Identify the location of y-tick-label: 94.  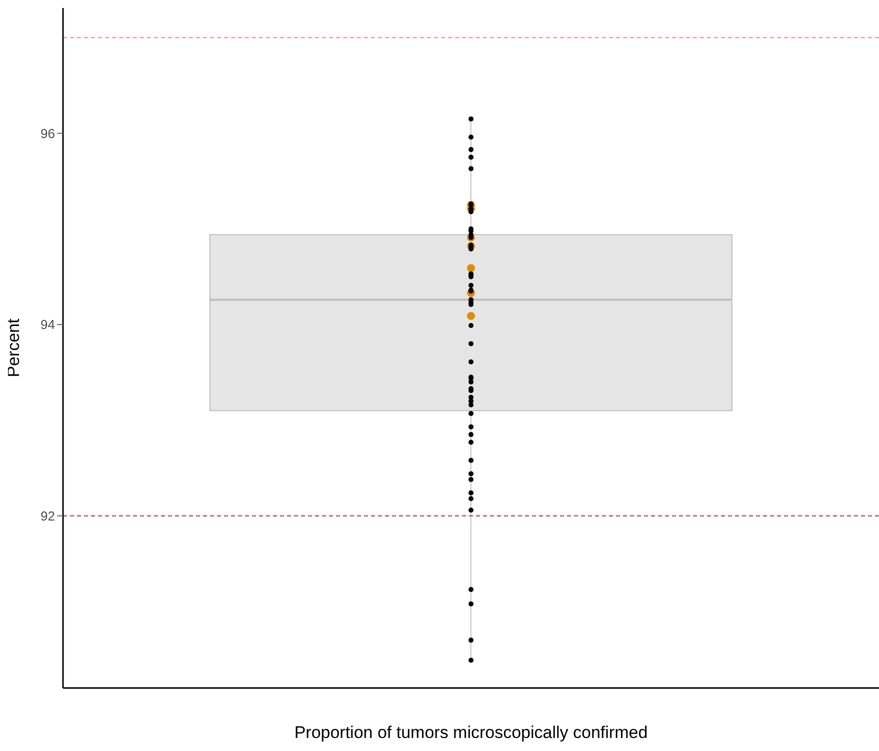
(47, 324).